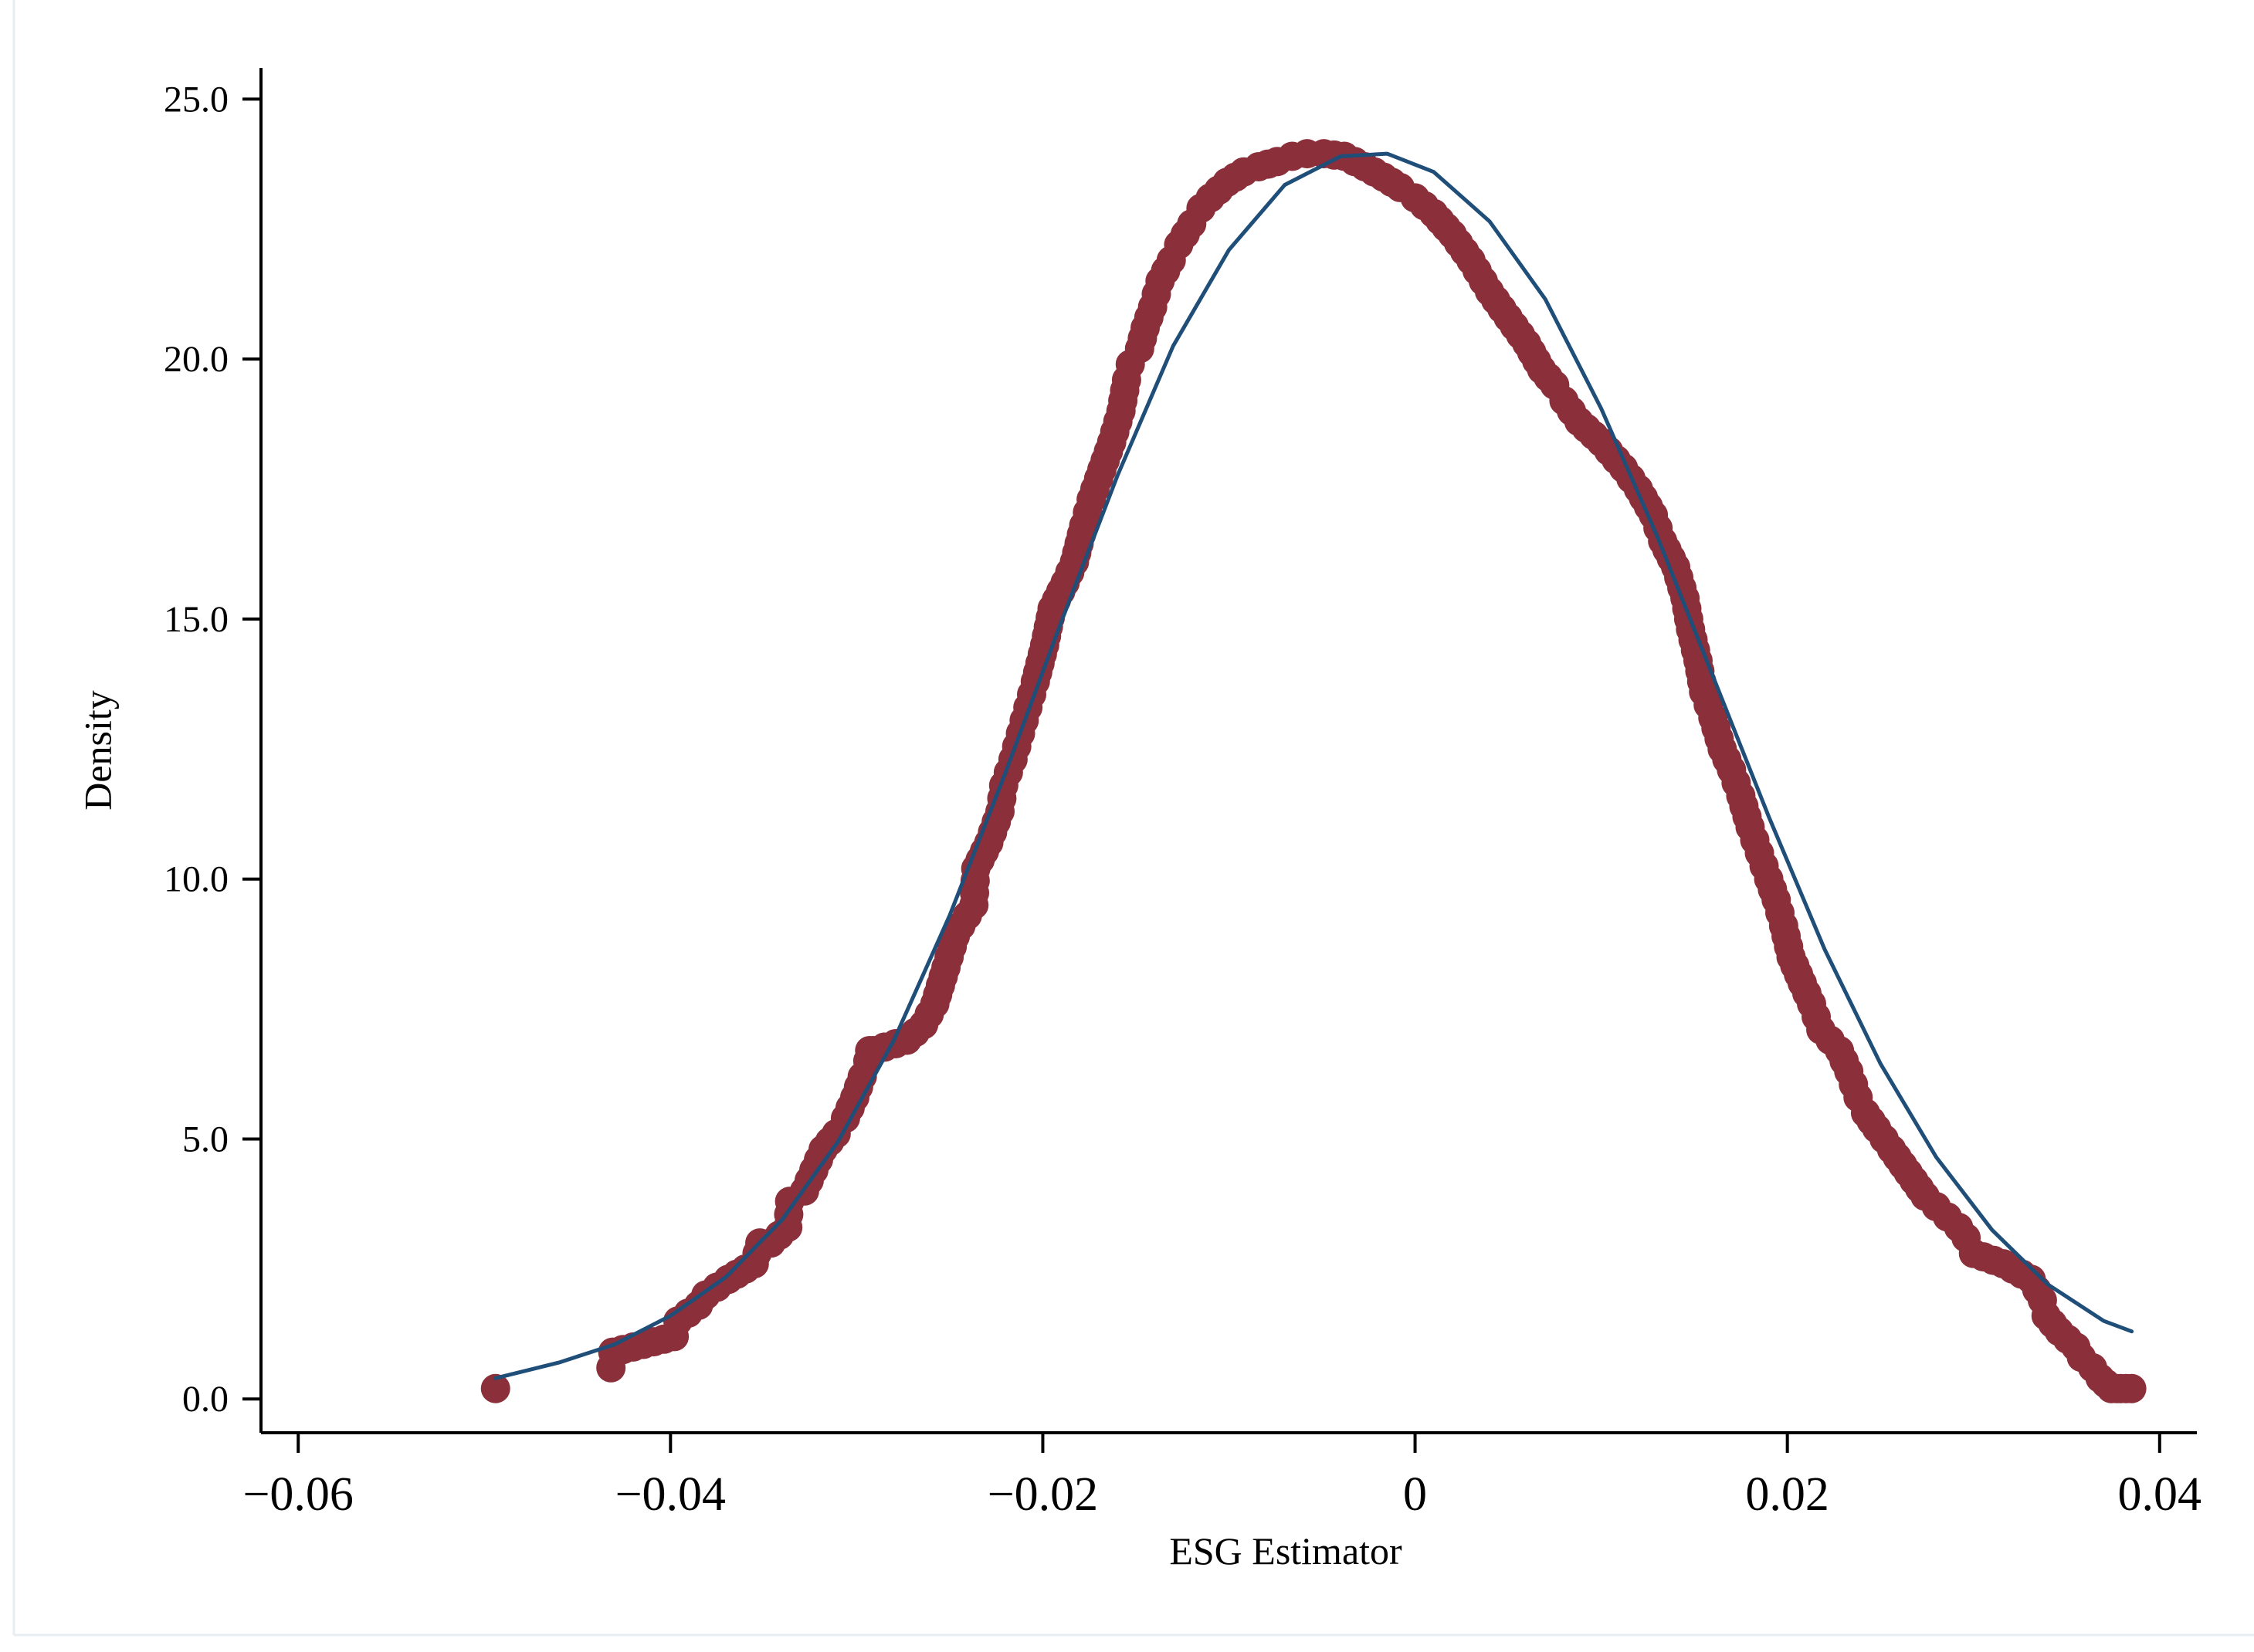 The width and height of the screenshot is (2254, 1652). I want to click on x-axis-ticks: −0.06 −0.04 −0.02 0 0.02 0.04, so click(1221, 1477).